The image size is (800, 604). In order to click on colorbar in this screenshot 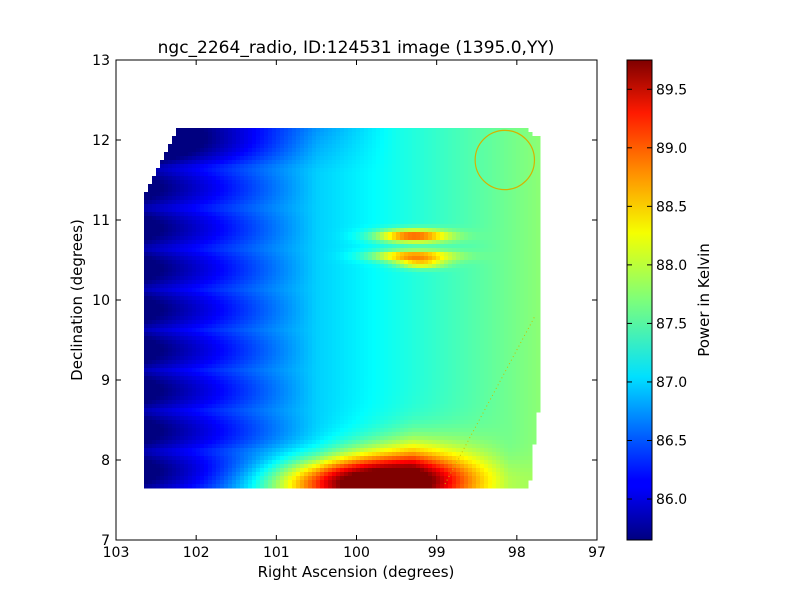, I will do `click(639, 300)`.